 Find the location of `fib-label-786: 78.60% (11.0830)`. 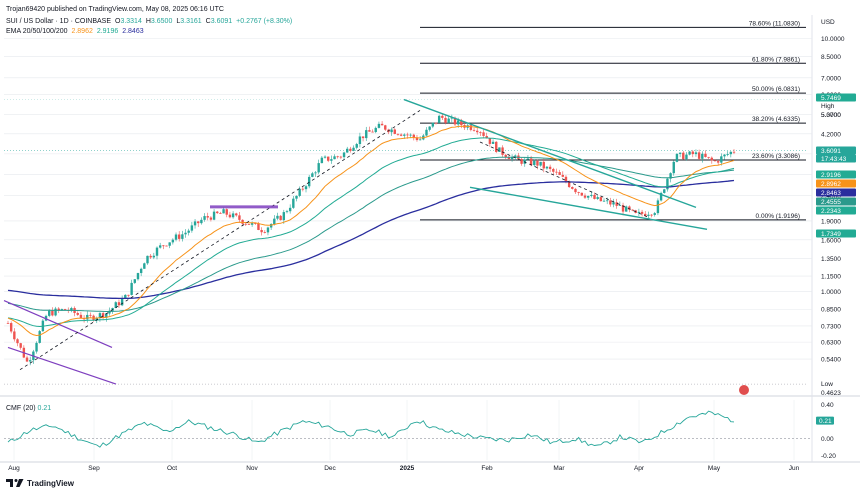

fib-label-786: 78.60% (11.0830) is located at coordinates (774, 23).